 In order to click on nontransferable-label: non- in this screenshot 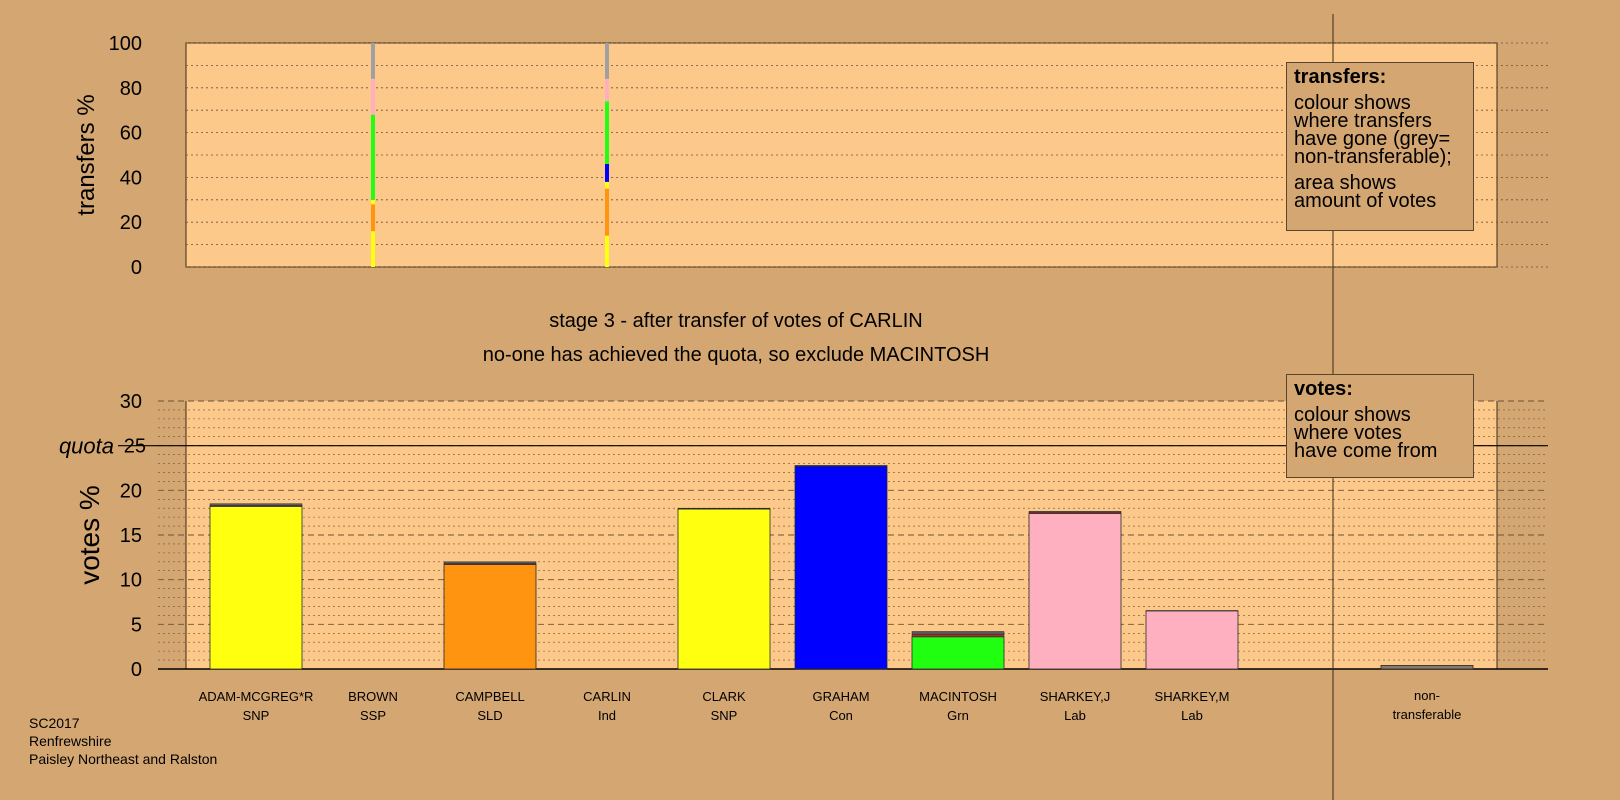, I will do `click(1427, 695)`.